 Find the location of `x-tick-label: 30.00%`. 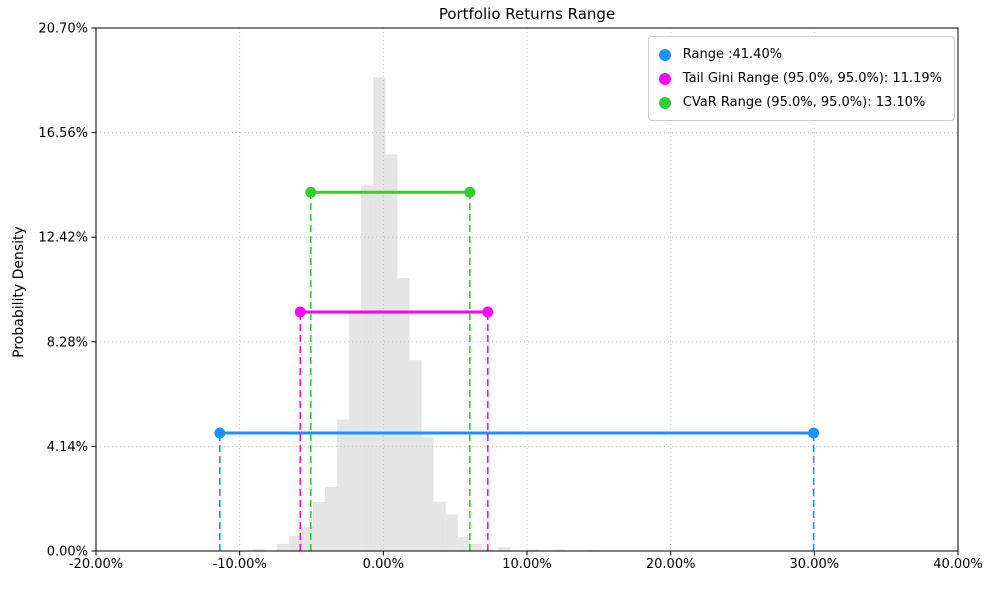

x-tick-label: 30.00% is located at coordinates (815, 564).